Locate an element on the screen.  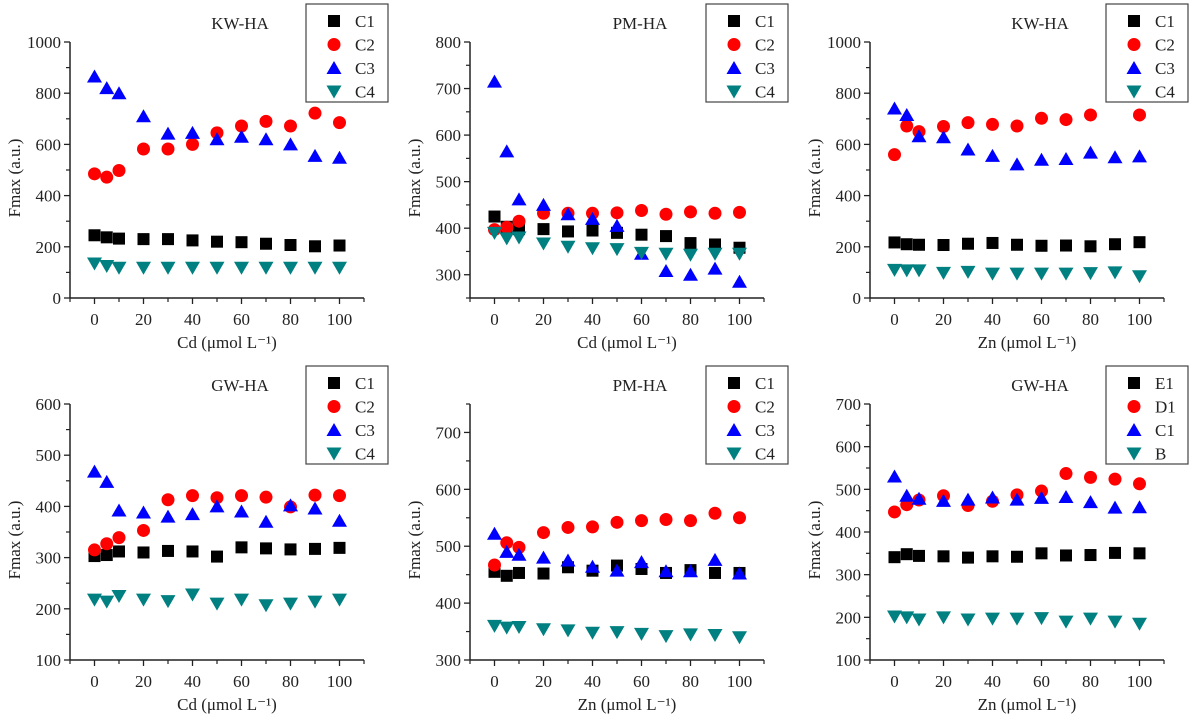
x-tick-label: 0 is located at coordinates (494, 681).